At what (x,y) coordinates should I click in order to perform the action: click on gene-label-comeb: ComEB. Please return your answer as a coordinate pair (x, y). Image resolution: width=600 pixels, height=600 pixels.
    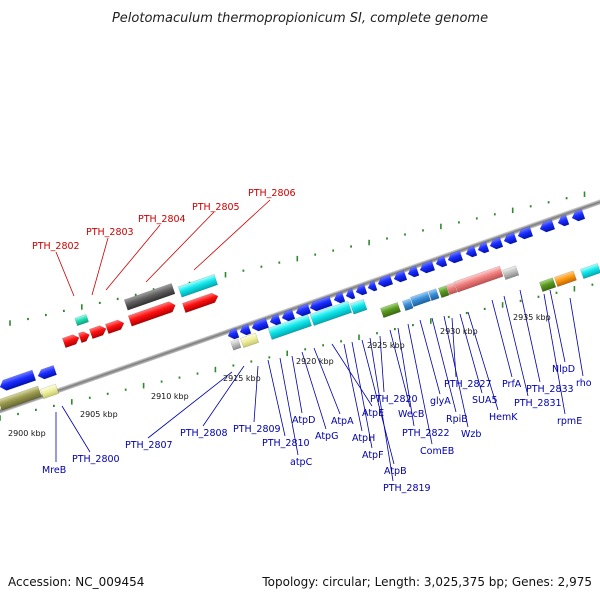
    Looking at the image, I should click on (437, 451).